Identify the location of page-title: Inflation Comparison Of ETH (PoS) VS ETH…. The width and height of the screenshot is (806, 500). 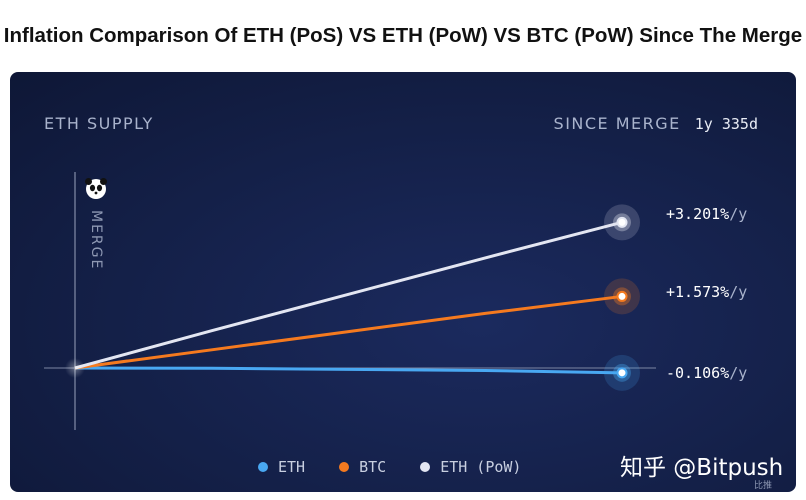
(403, 35).